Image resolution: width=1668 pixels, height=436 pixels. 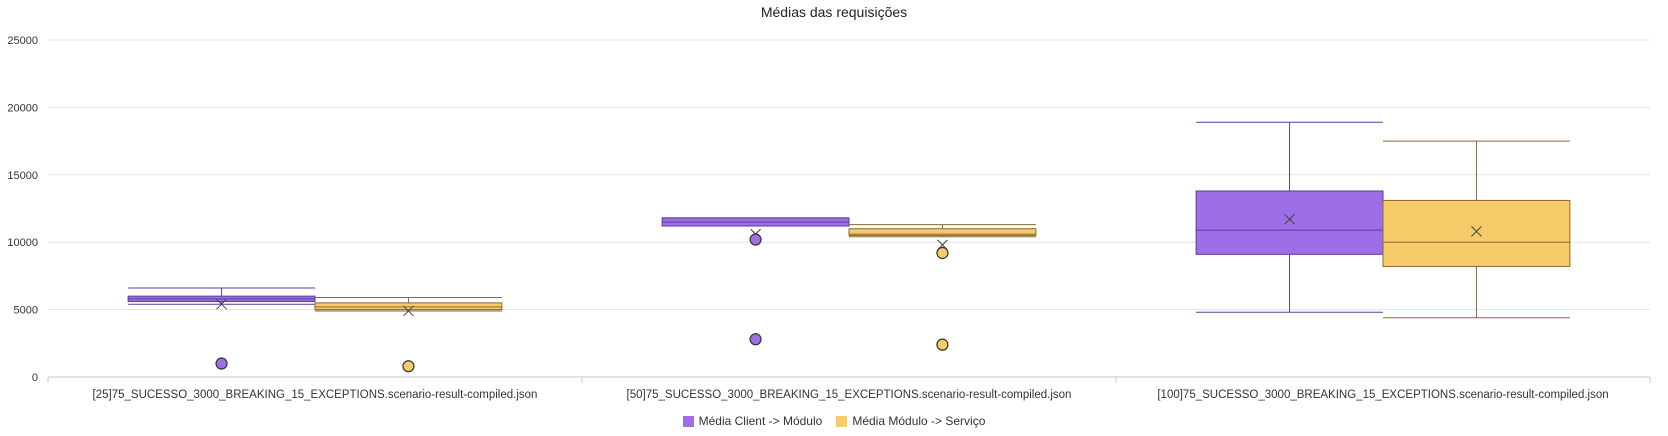 What do you see at coordinates (760, 421) in the screenshot?
I see `legend-label-series-0: Média Client -> Módulo` at bounding box center [760, 421].